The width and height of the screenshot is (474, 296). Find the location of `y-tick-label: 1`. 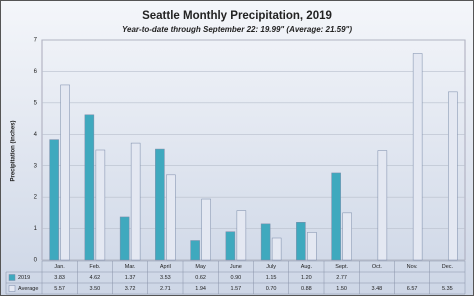

y-tick-label: 1 is located at coordinates (36, 229).